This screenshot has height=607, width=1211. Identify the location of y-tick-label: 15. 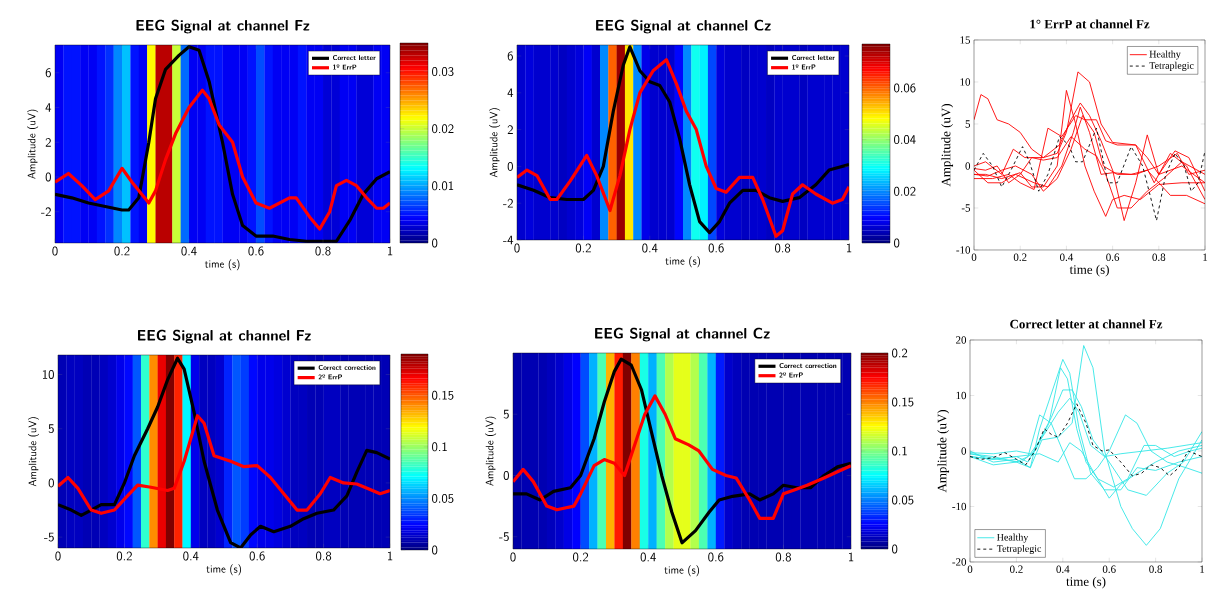
(965, 40).